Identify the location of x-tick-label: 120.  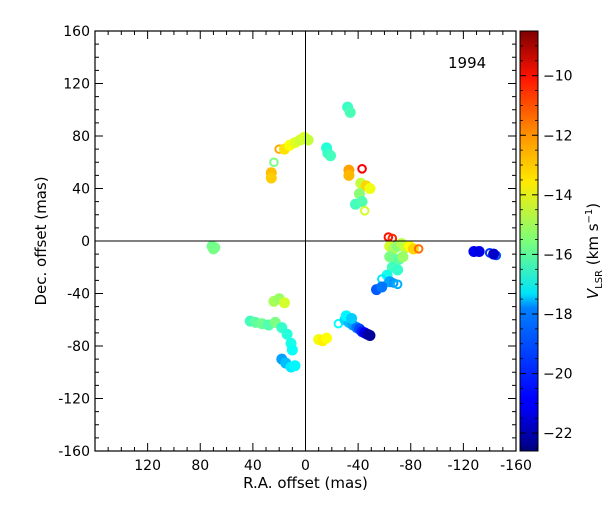
(147, 466).